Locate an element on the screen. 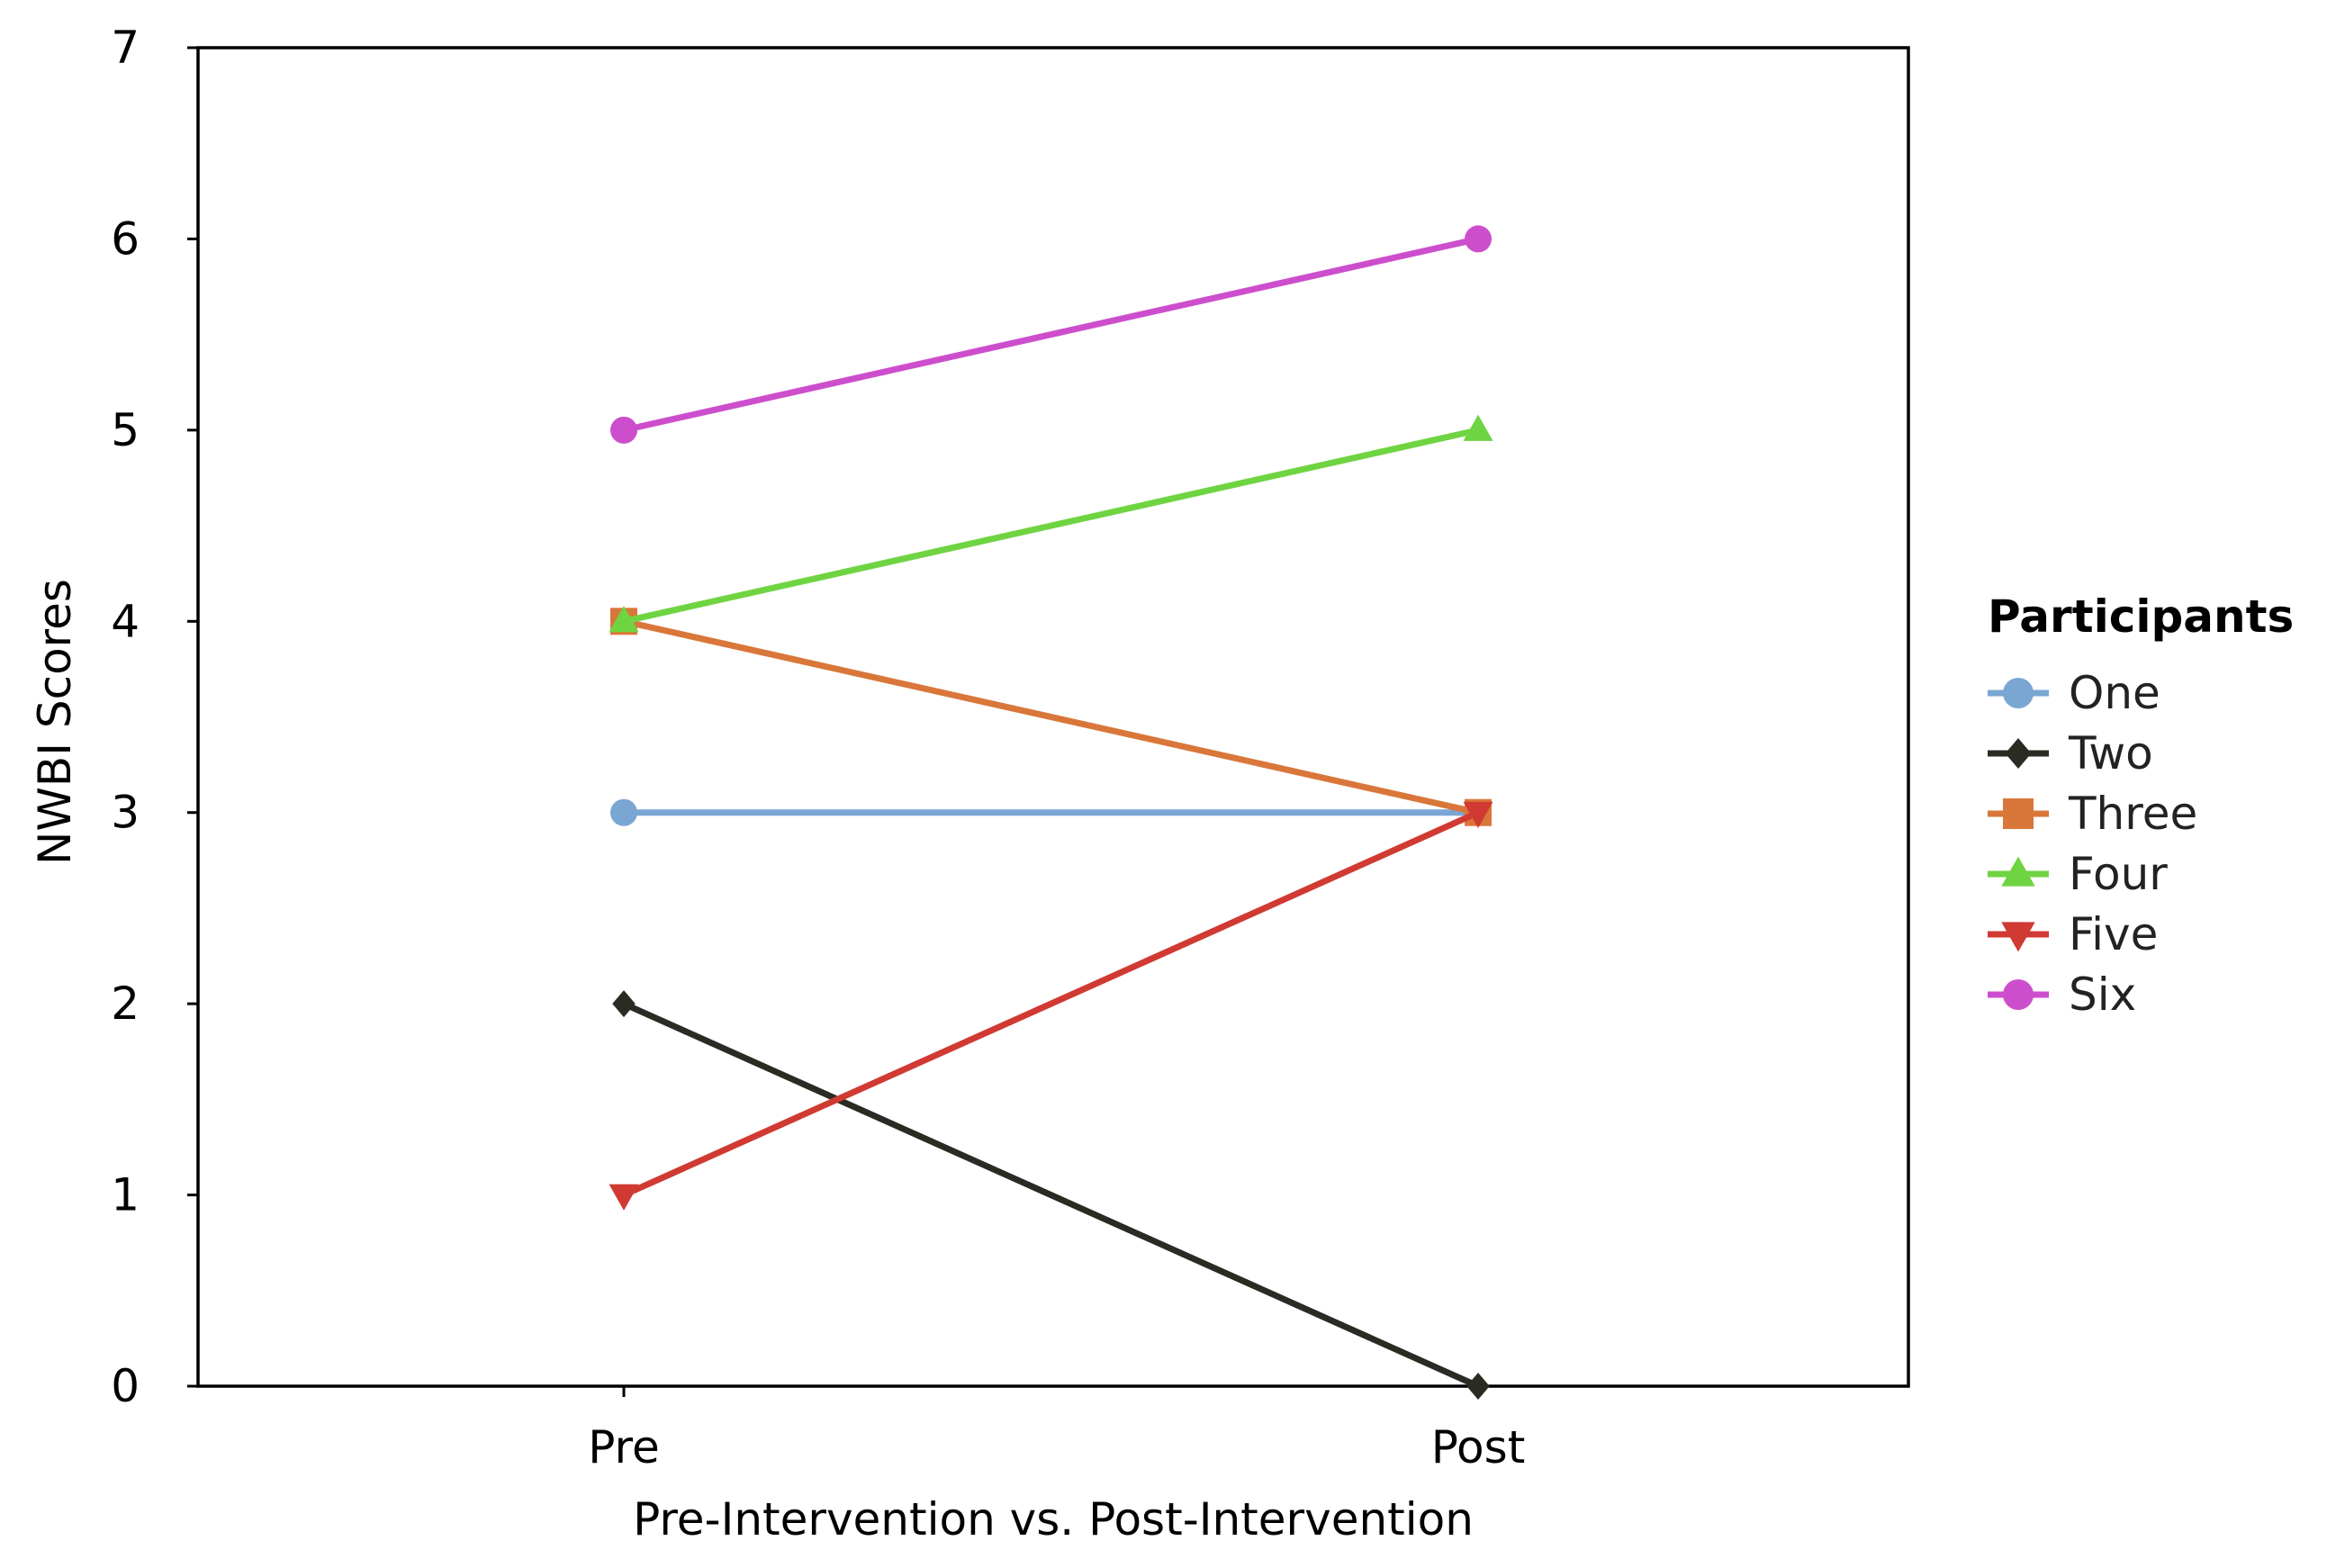 The width and height of the screenshot is (2327, 1568). y-tick-label: 2 is located at coordinates (125, 1004).